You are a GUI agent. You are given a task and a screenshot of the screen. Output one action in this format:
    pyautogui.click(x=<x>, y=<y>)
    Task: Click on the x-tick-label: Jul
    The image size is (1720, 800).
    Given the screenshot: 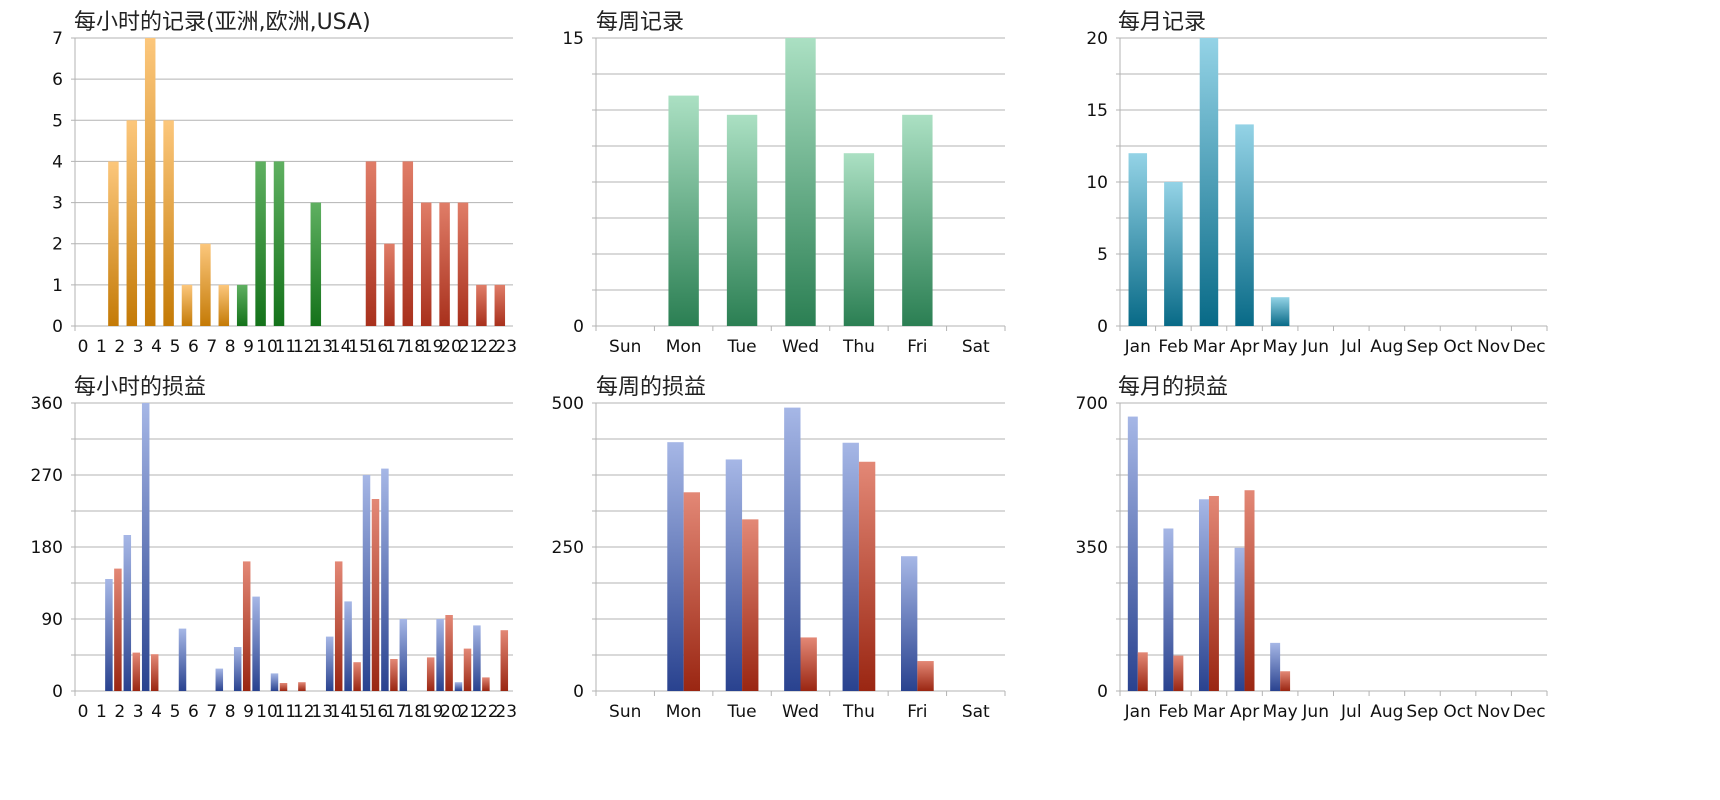 What is the action you would take?
    pyautogui.click(x=1351, y=712)
    